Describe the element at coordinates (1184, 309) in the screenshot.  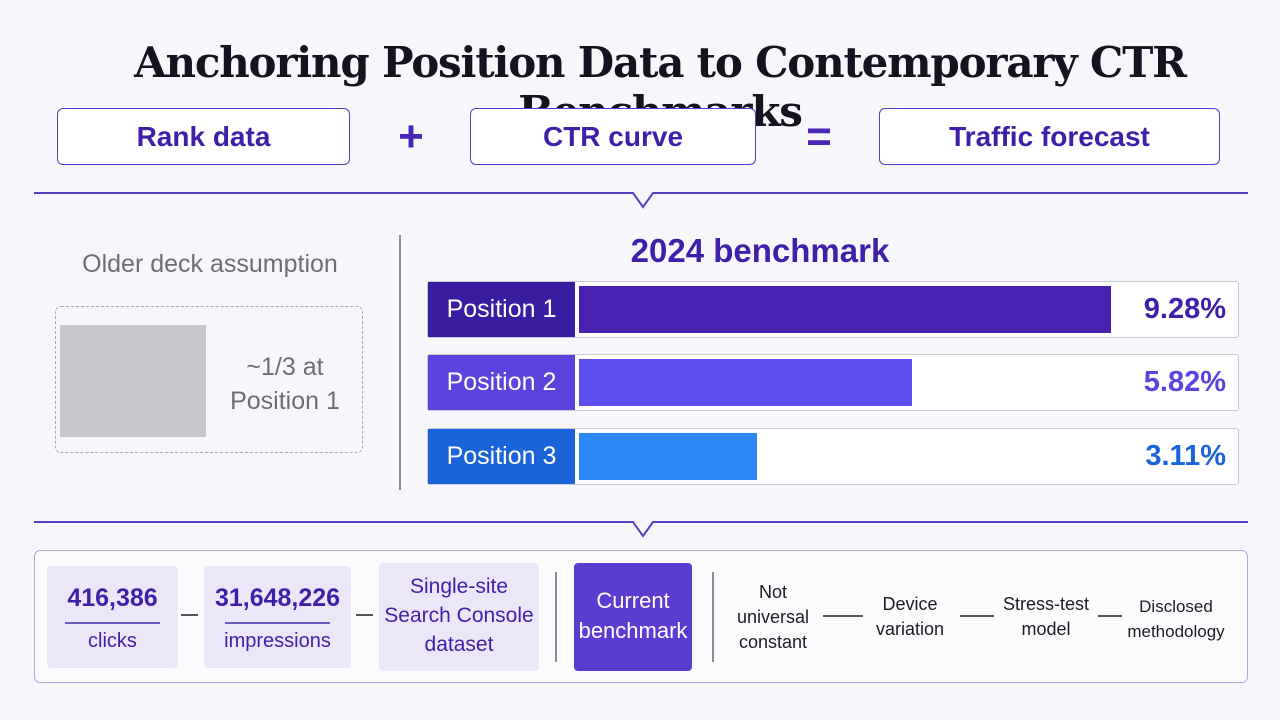
I see `bar-value-label: 9.28%` at that location.